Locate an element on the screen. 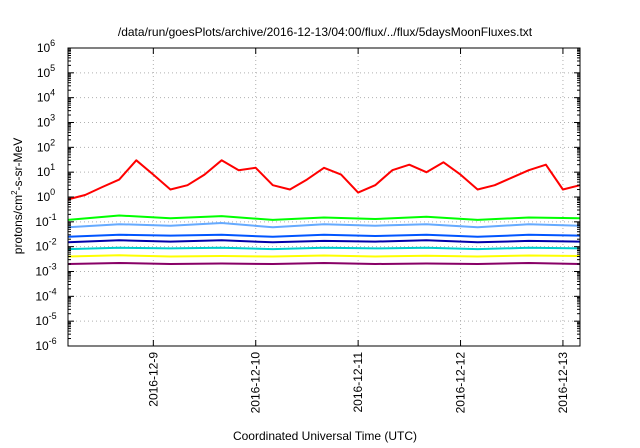 Image resolution: width=640 pixels, height=448 pixels. y-tick-label: 10¹ is located at coordinates (46, 170).